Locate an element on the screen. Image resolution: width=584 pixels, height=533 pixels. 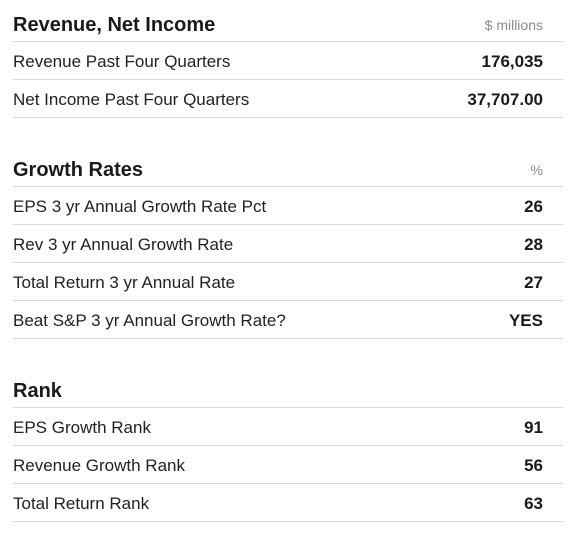
section-header: Growth Rates % is located at coordinates (288, 166).